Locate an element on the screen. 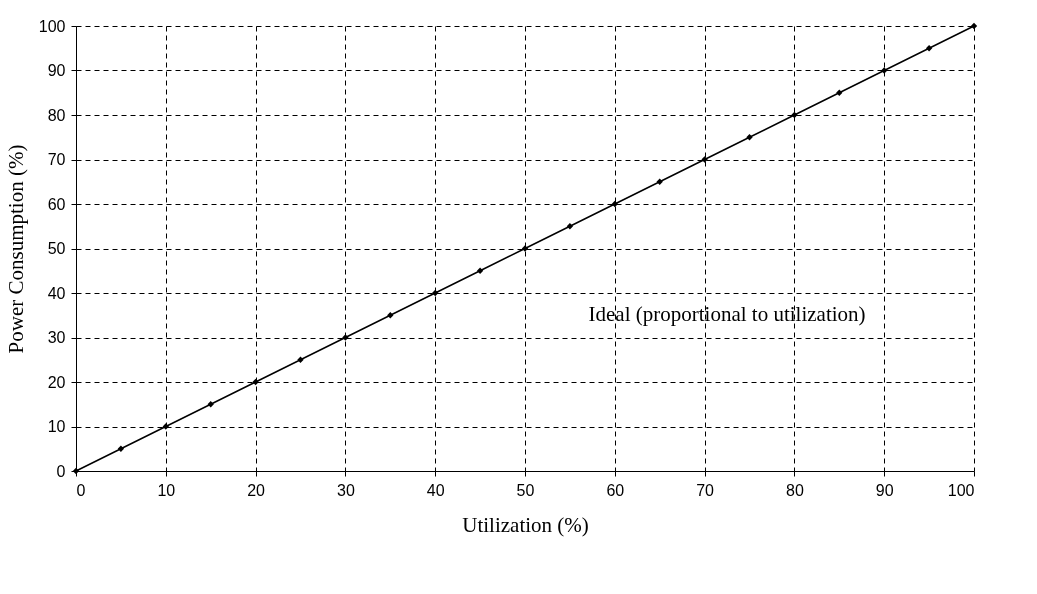 The width and height of the screenshot is (1037, 594). y-tick-label: 10 is located at coordinates (56, 426).